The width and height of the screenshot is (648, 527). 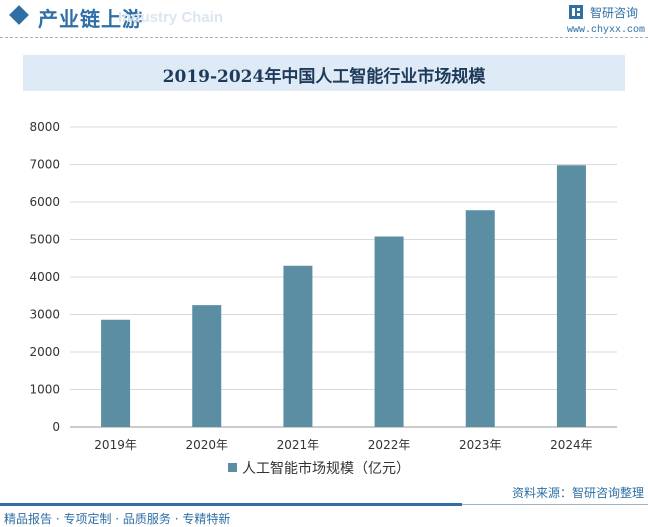 What do you see at coordinates (90, 19) in the screenshot?
I see `section-title: 产业链上游` at bounding box center [90, 19].